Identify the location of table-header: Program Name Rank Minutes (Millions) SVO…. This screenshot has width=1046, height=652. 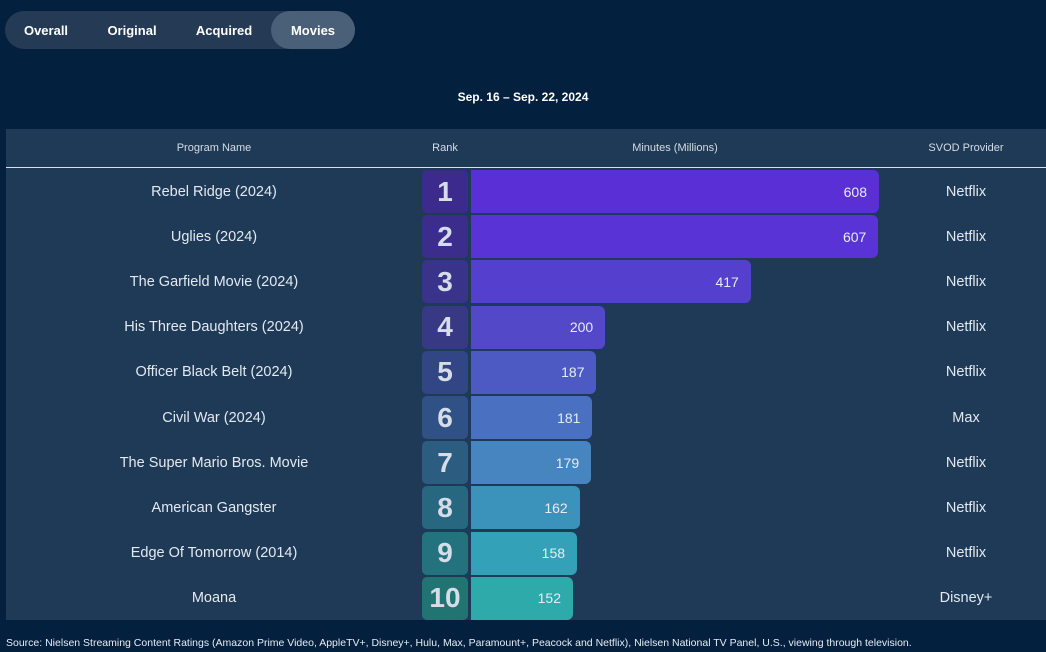
(526, 148).